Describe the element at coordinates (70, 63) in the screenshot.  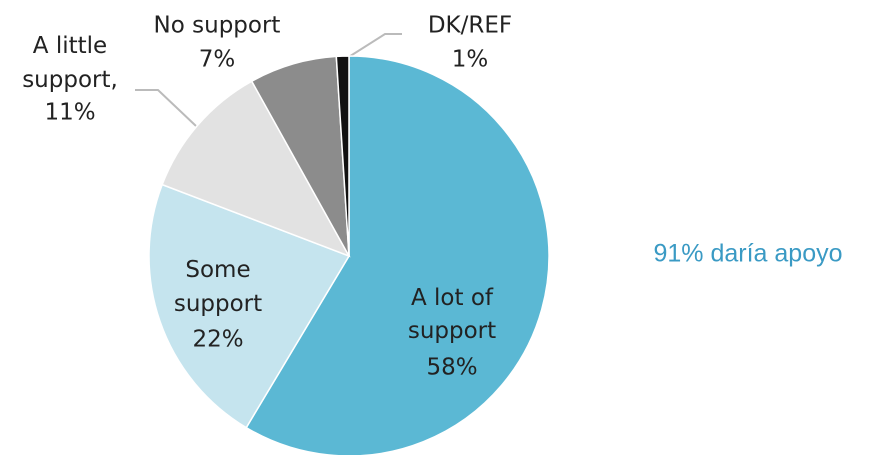
I see `slice-label: A little support,` at that location.